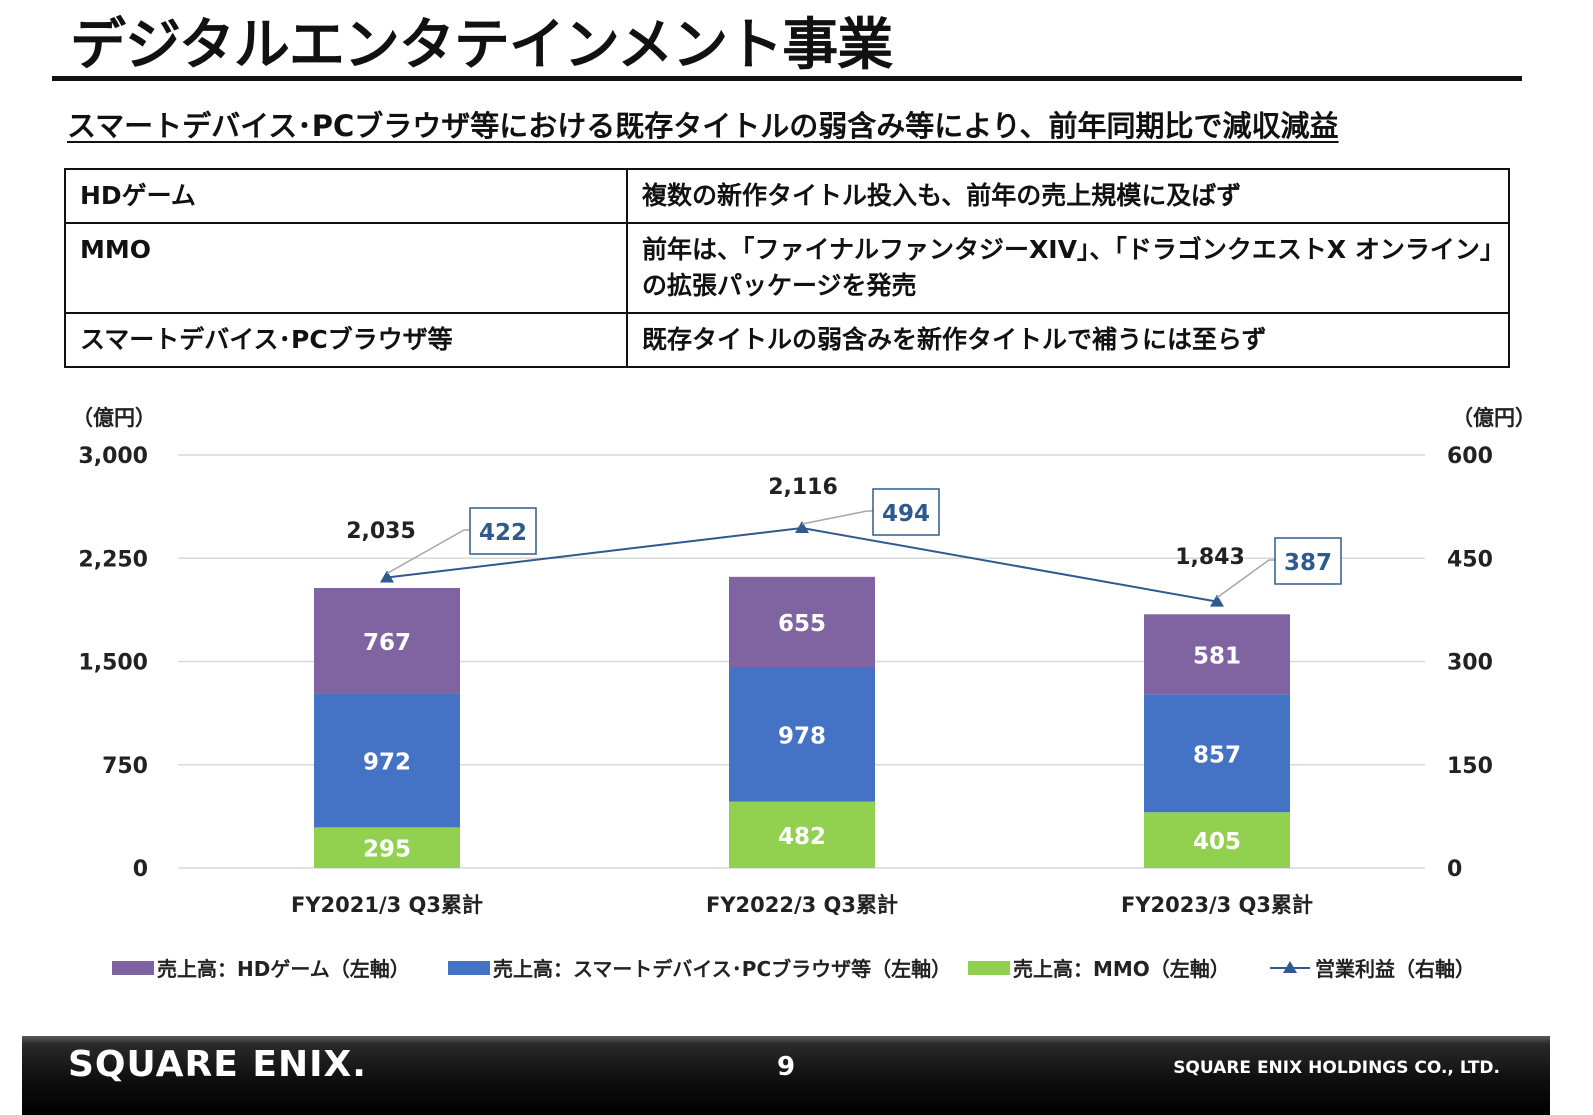  Describe the element at coordinates (1494, 418) in the screenshot. I see `right-axis-unit: （億円）` at that location.